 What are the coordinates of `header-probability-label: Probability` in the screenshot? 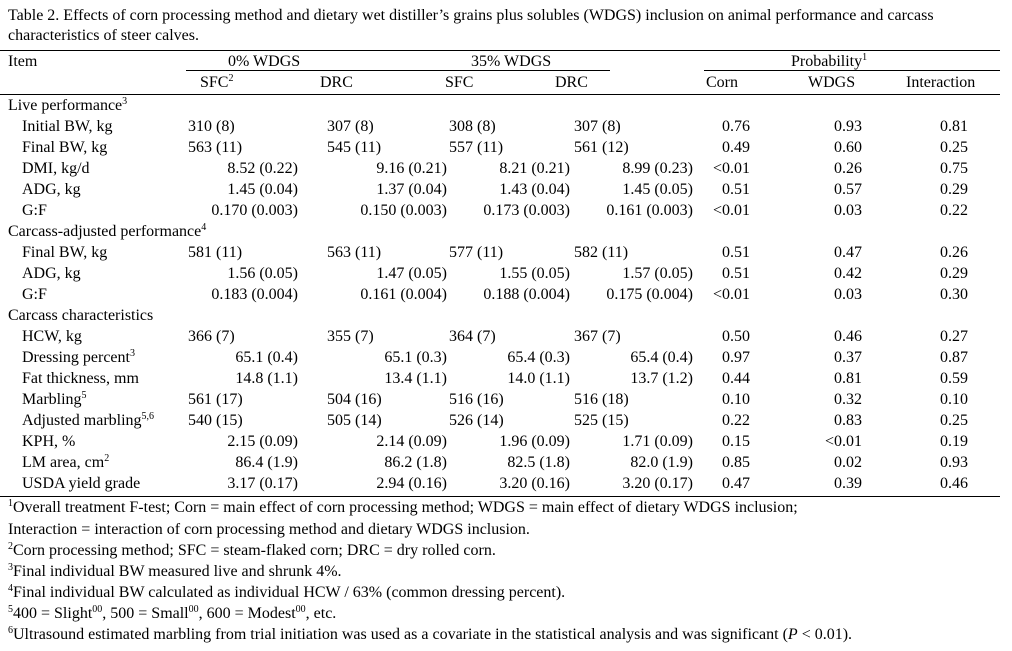 It's located at (827, 61).